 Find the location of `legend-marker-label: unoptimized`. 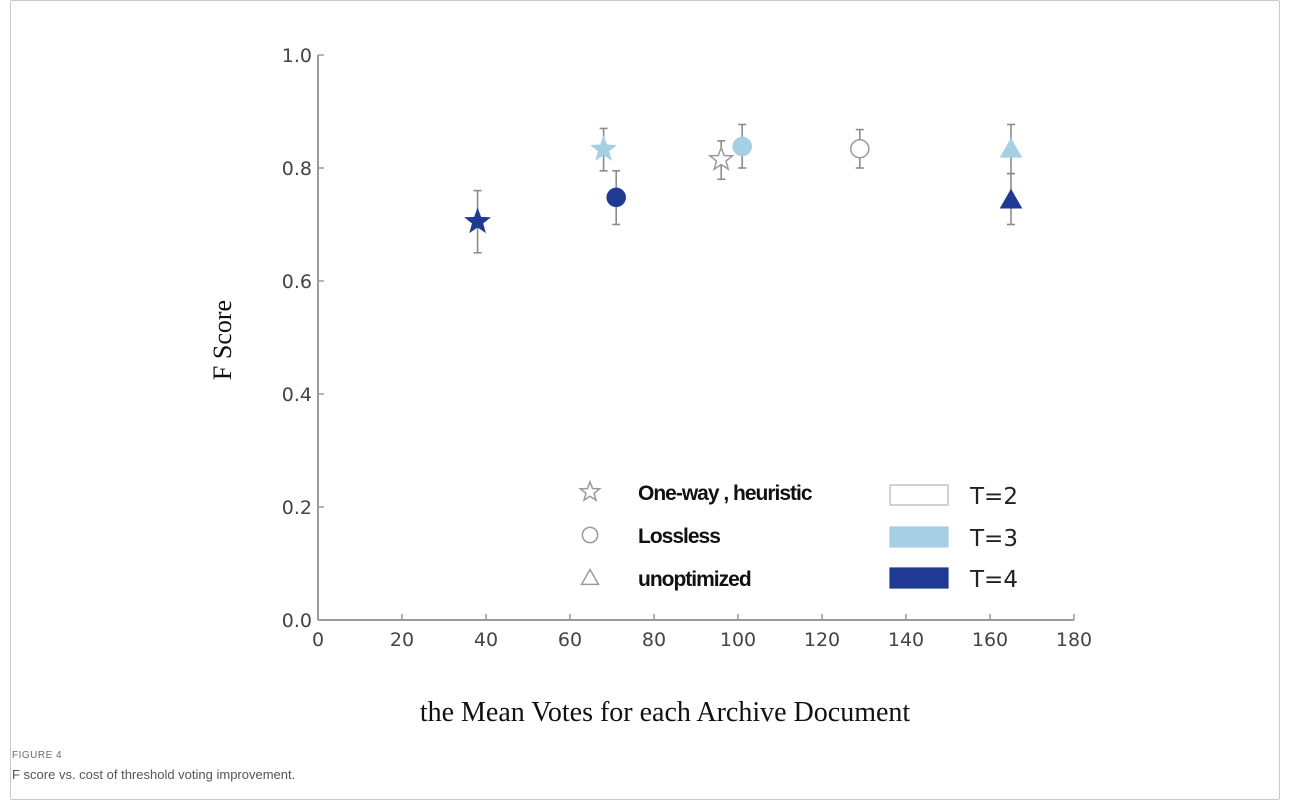

legend-marker-label: unoptimized is located at coordinates (694, 579).